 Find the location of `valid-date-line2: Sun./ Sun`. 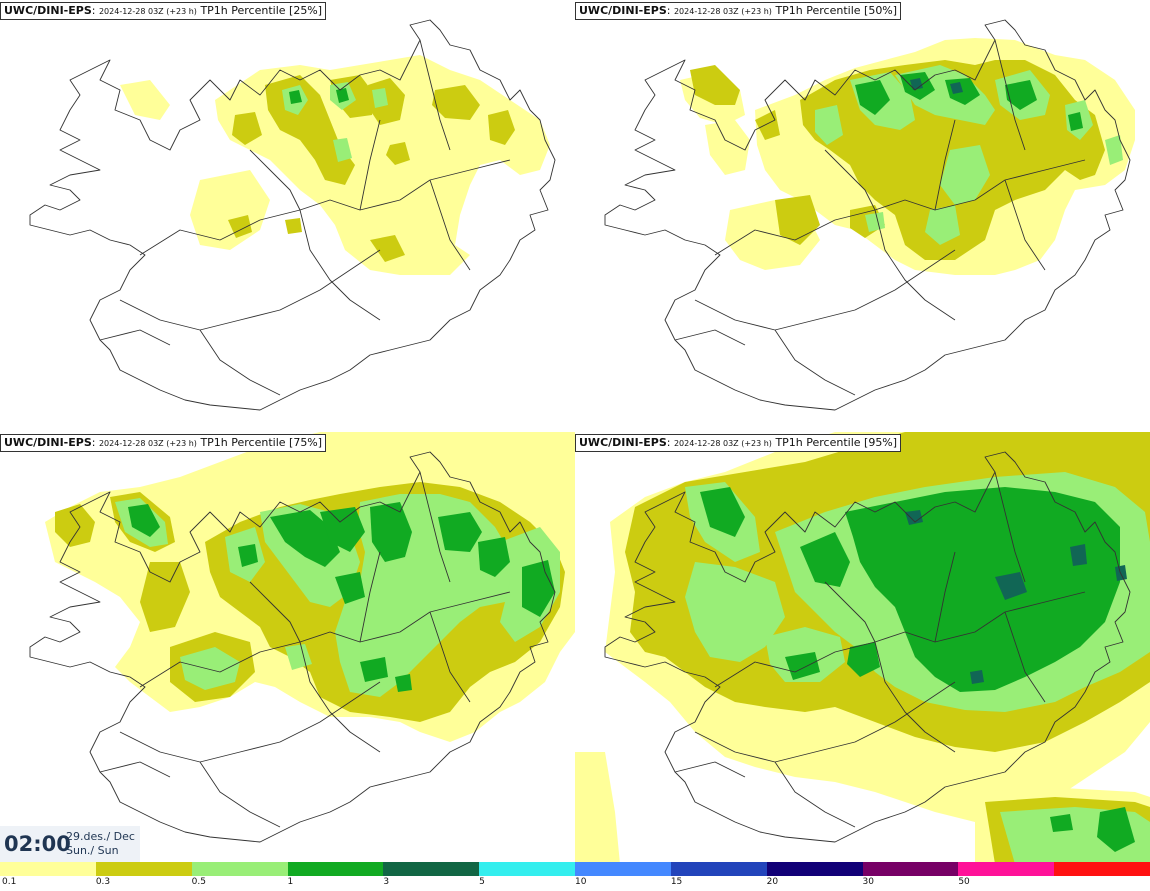

valid-date-line2: Sun./ Sun is located at coordinates (92, 850).